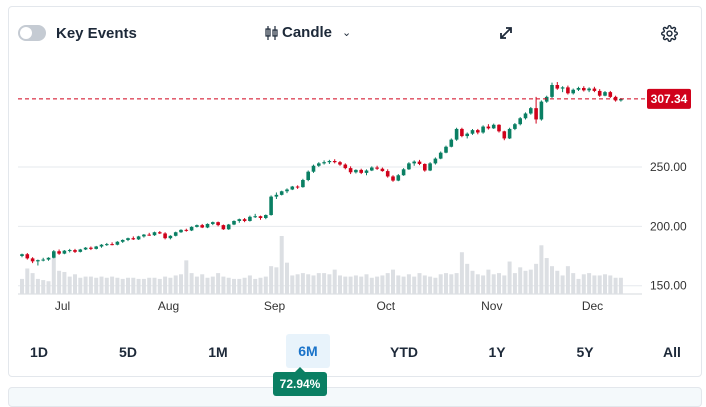 Image resolution: width=706 pixels, height=407 pixels. Describe the element at coordinates (347, 33) in the screenshot. I see `chevron-down-icon: ⌄` at that location.